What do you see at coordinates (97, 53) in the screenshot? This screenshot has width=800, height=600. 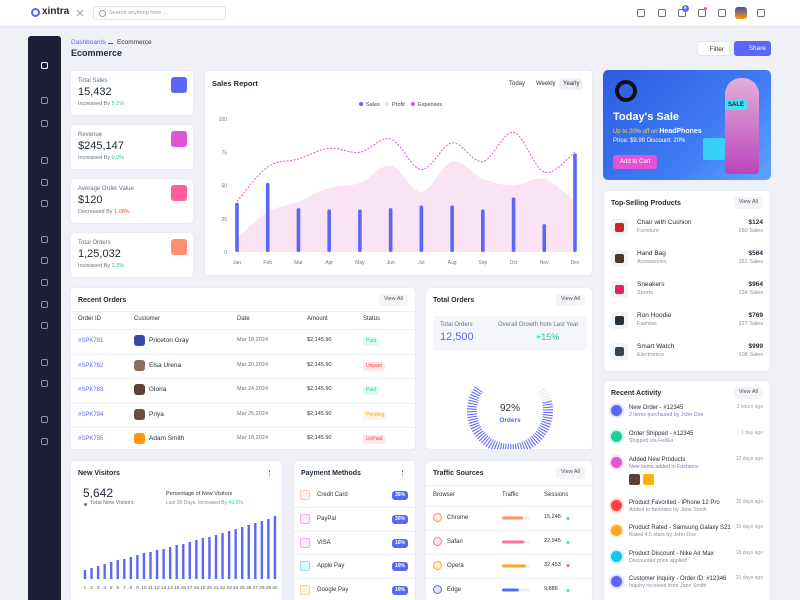 I see `page-title: Ecommerce` at bounding box center [97, 53].